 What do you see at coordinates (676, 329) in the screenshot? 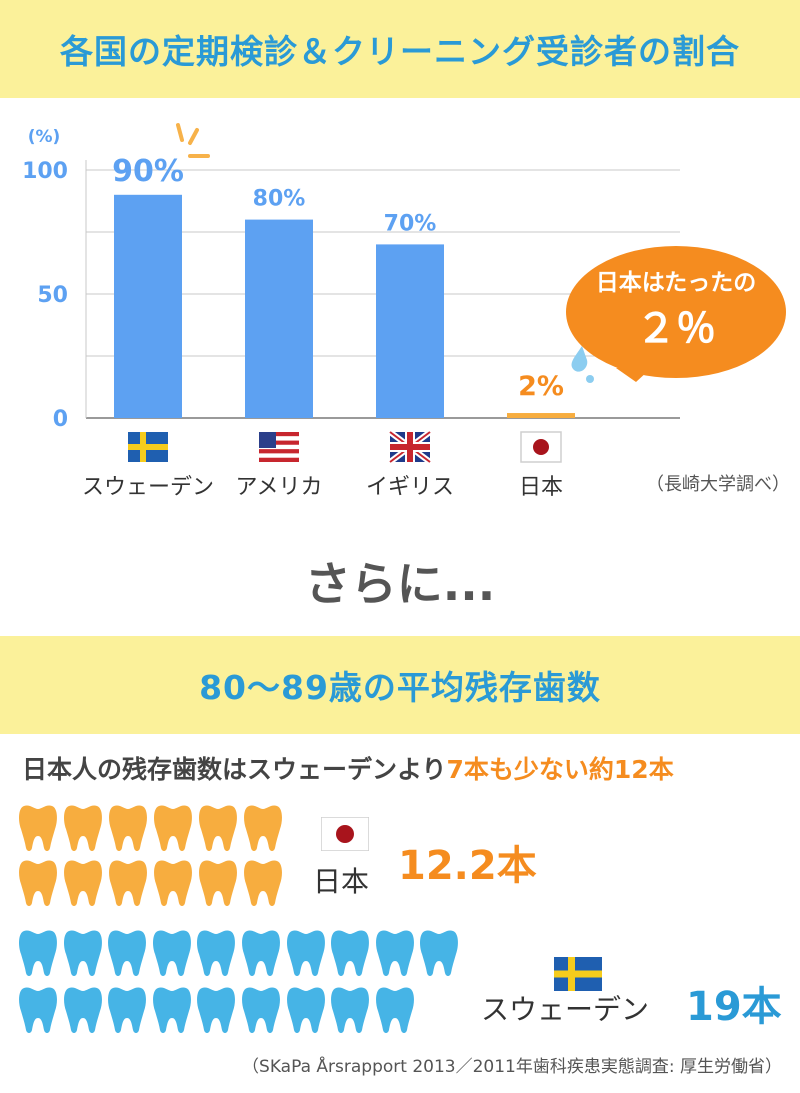
I see `callout-text-line2: ２％` at bounding box center [676, 329].